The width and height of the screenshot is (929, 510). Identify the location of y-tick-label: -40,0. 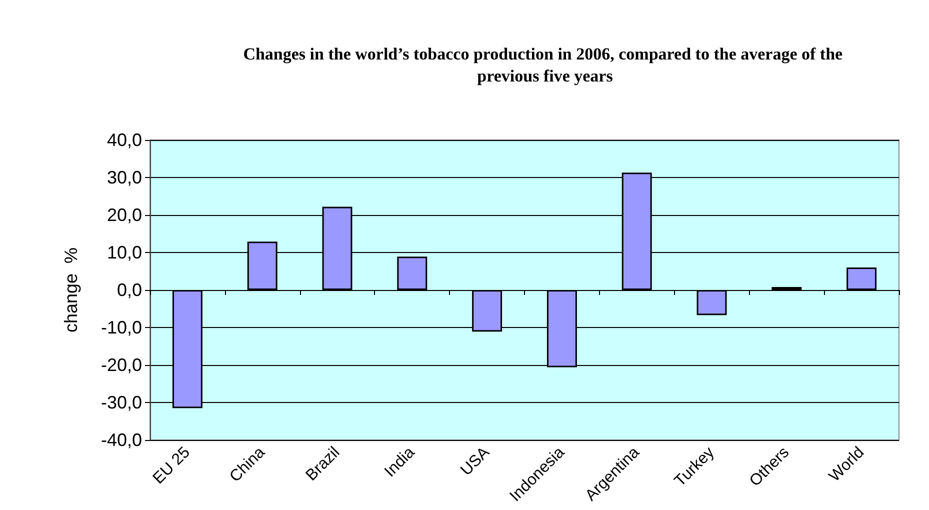
(121, 440).